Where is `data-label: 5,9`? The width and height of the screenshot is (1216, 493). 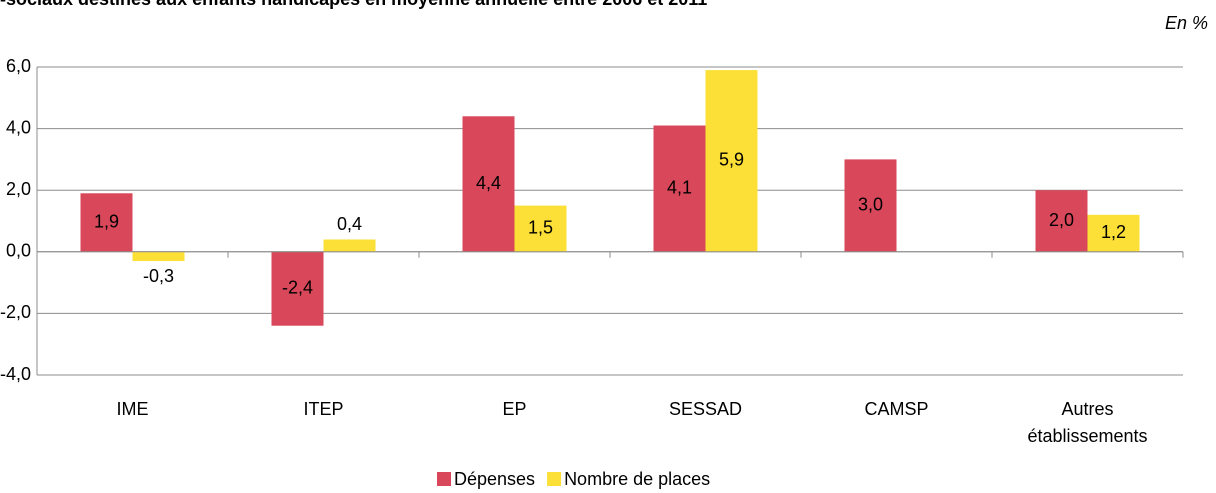
data-label: 5,9 is located at coordinates (731, 160).